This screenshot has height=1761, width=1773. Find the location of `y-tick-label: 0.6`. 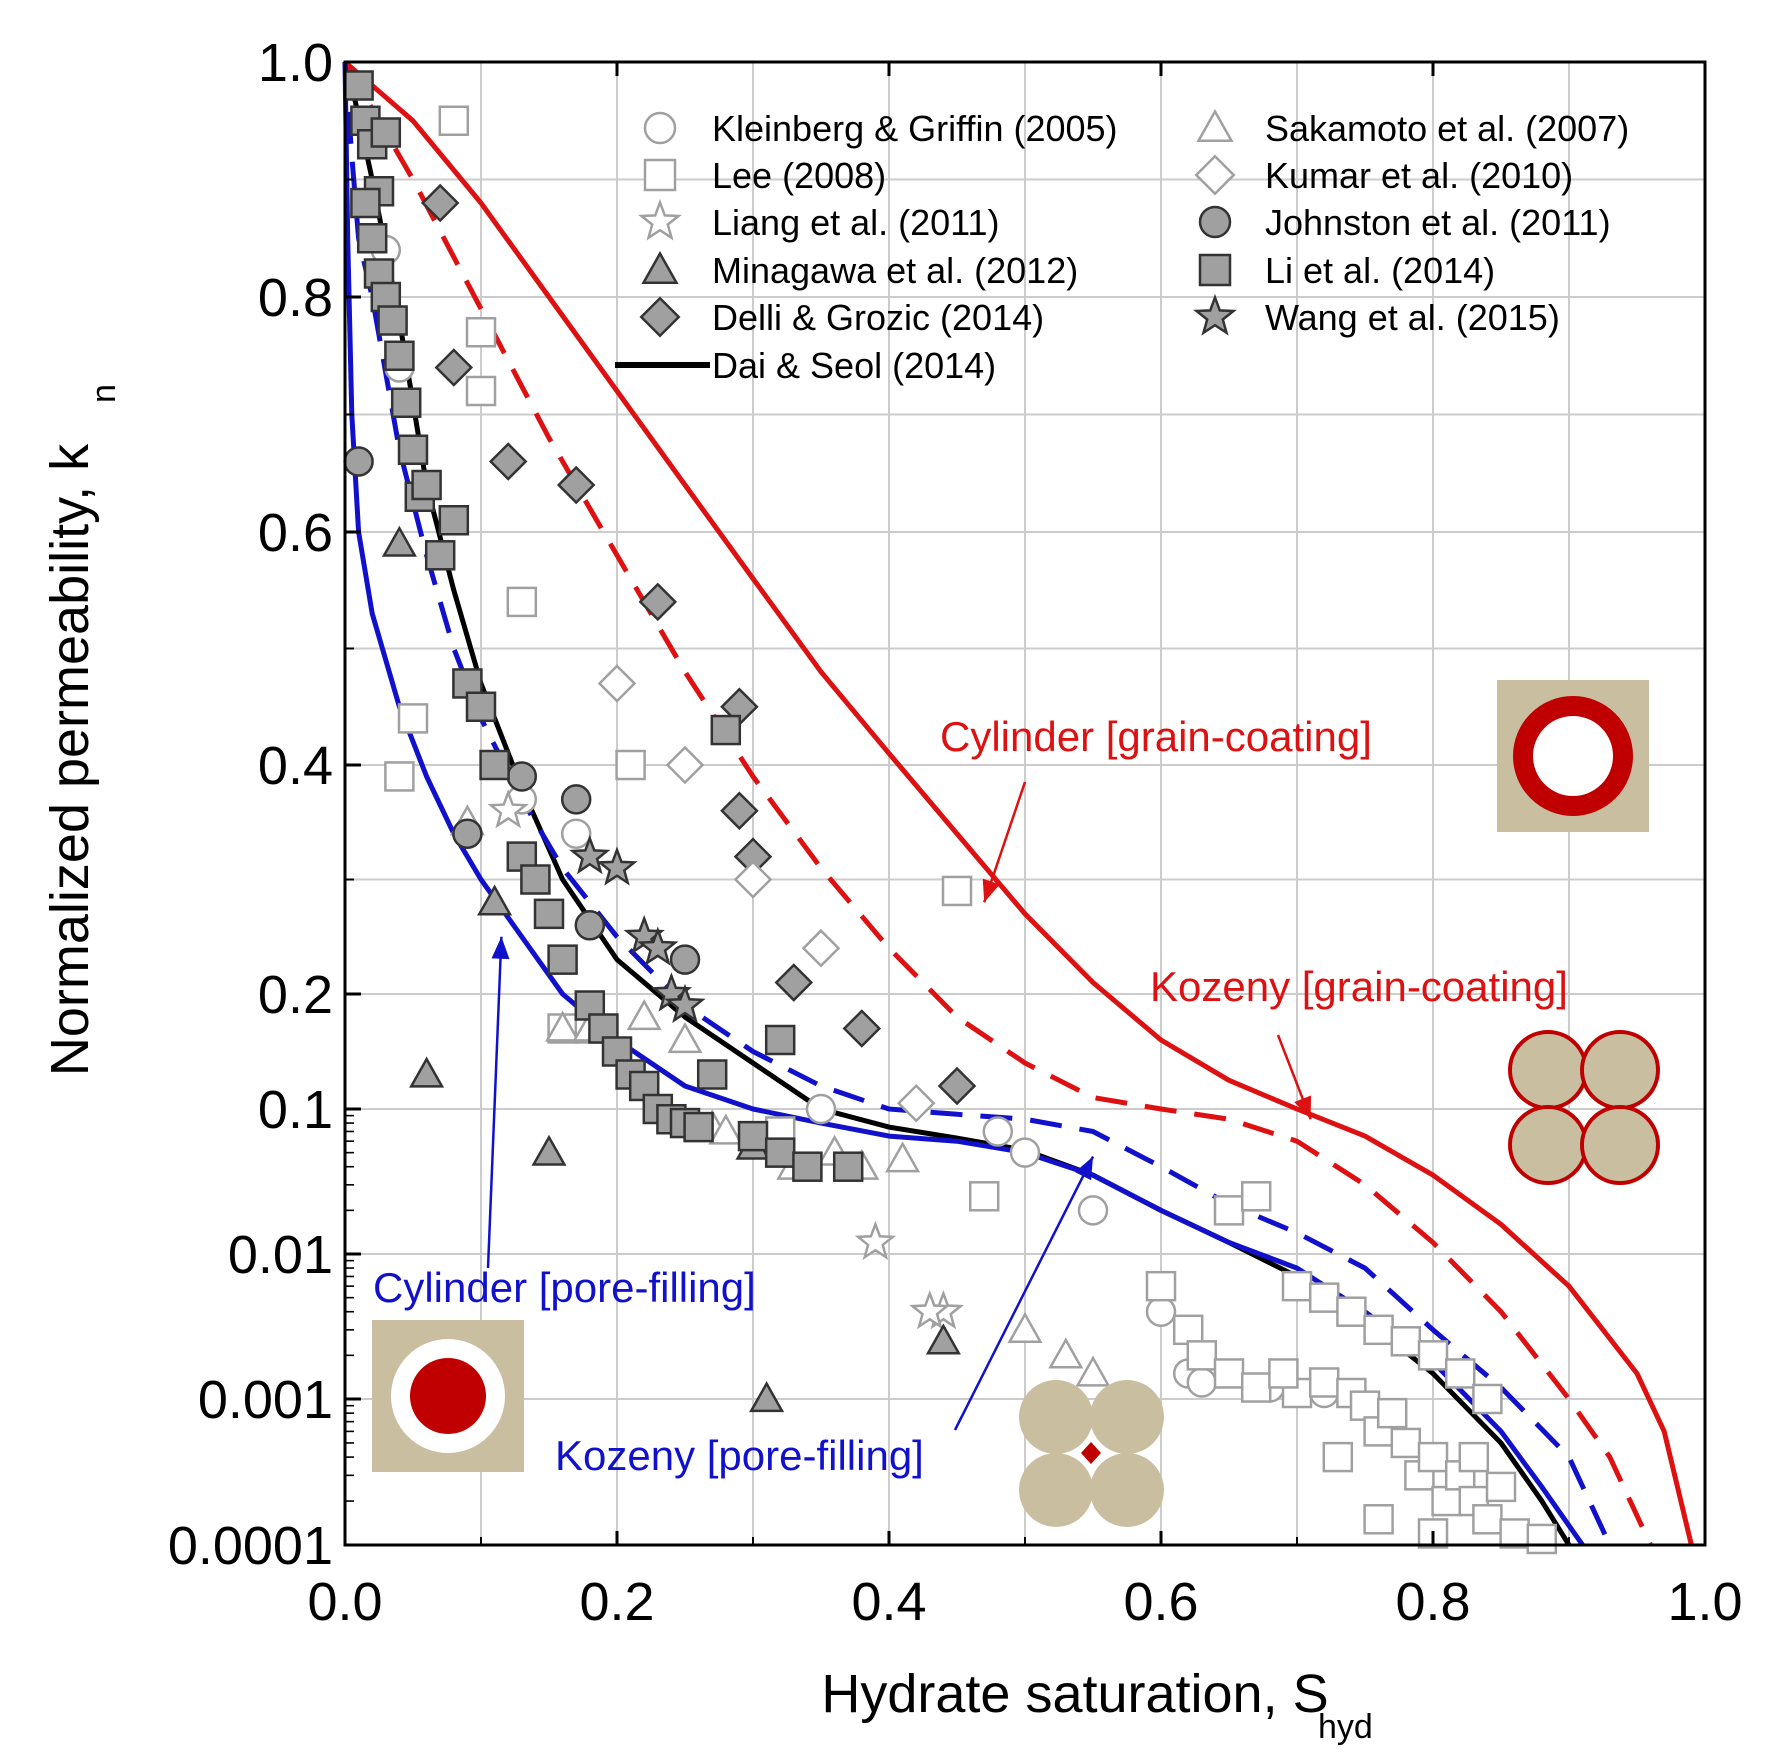

y-tick-label: 0.6 is located at coordinates (295, 533).